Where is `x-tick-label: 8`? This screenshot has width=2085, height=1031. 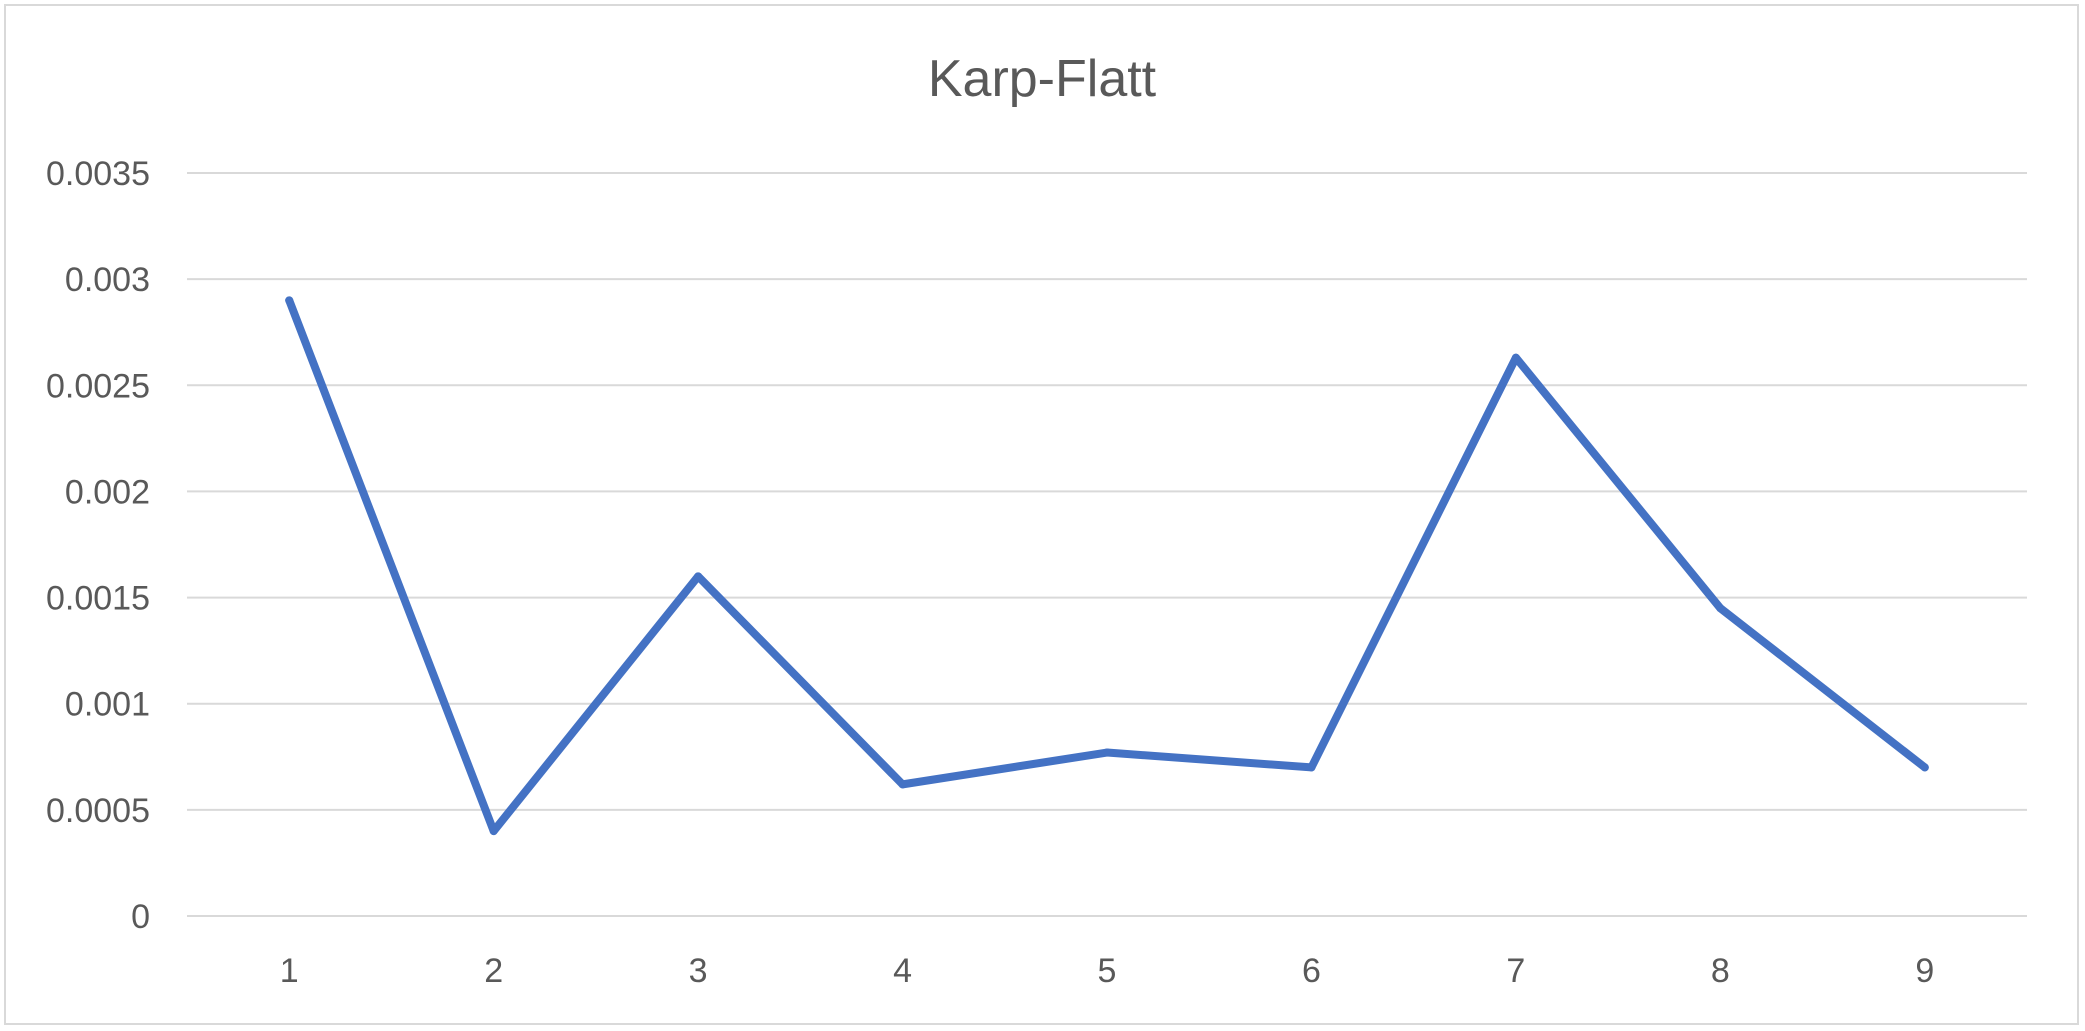 x-tick-label: 8 is located at coordinates (1720, 971).